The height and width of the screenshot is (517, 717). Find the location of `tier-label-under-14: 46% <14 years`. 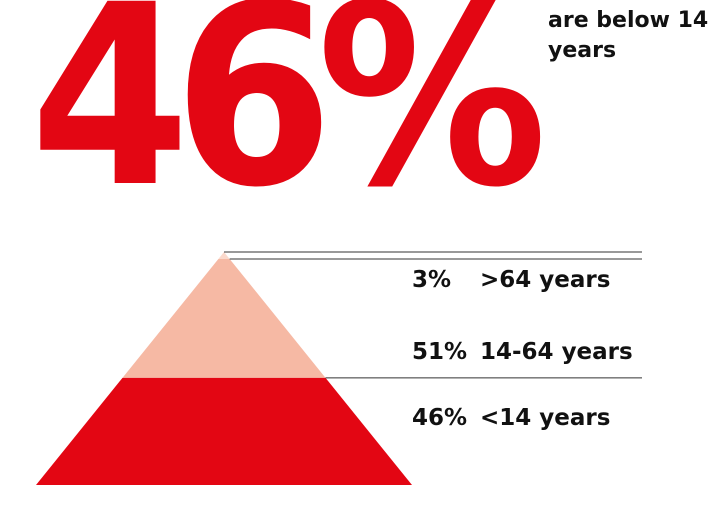

tier-label-under-14: 46% <14 years is located at coordinates (511, 418).